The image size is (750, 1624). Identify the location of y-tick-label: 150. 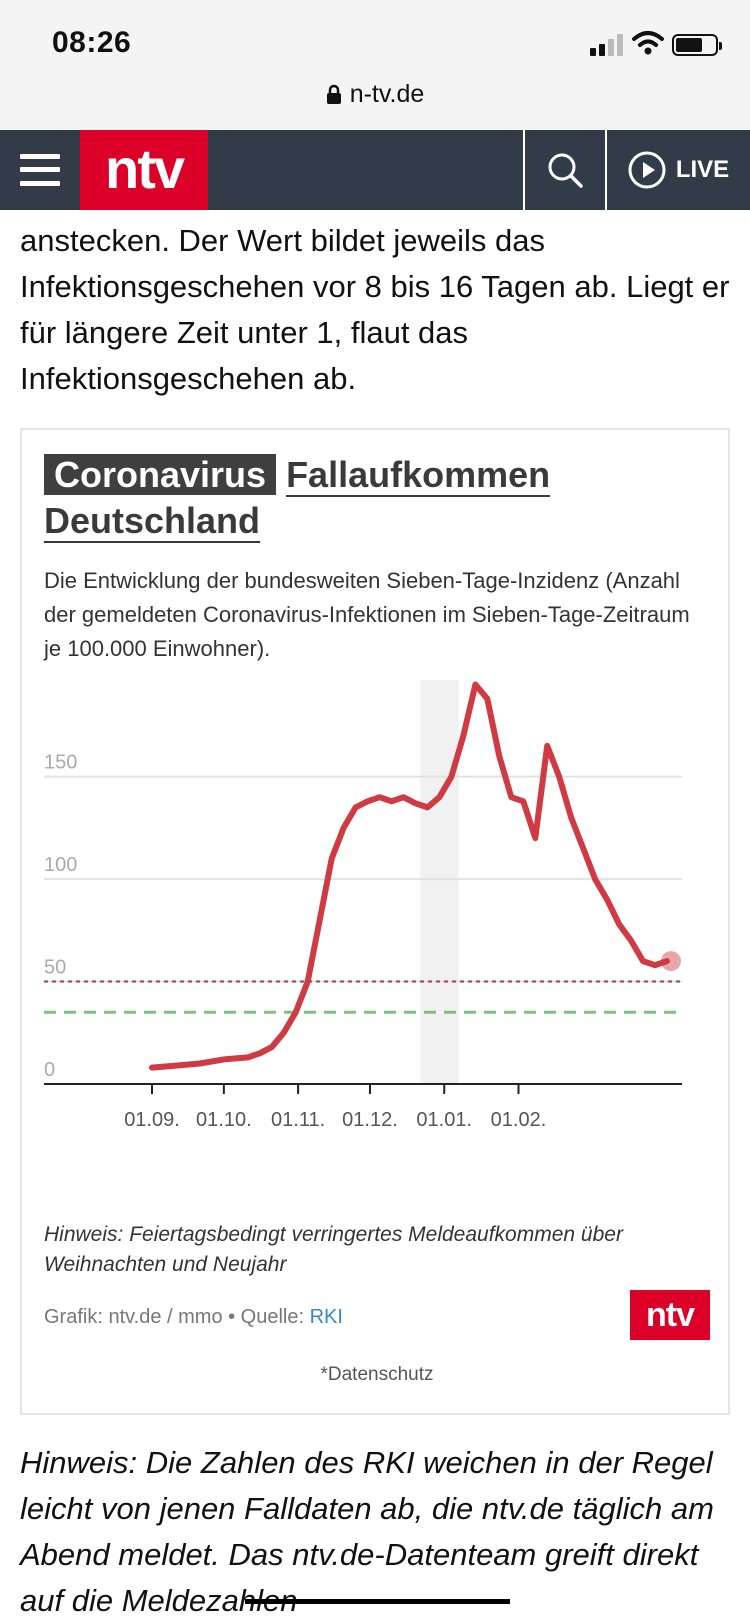
(60, 763).